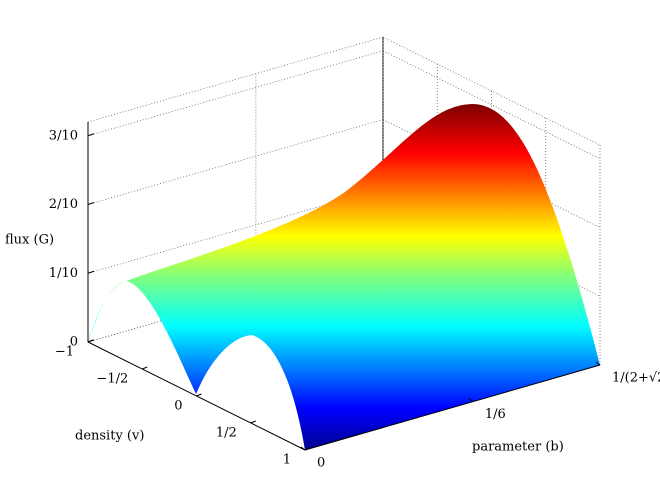 The image size is (660, 503). What do you see at coordinates (495, 414) in the screenshot?
I see `y-tick-label: 1/6` at bounding box center [495, 414].